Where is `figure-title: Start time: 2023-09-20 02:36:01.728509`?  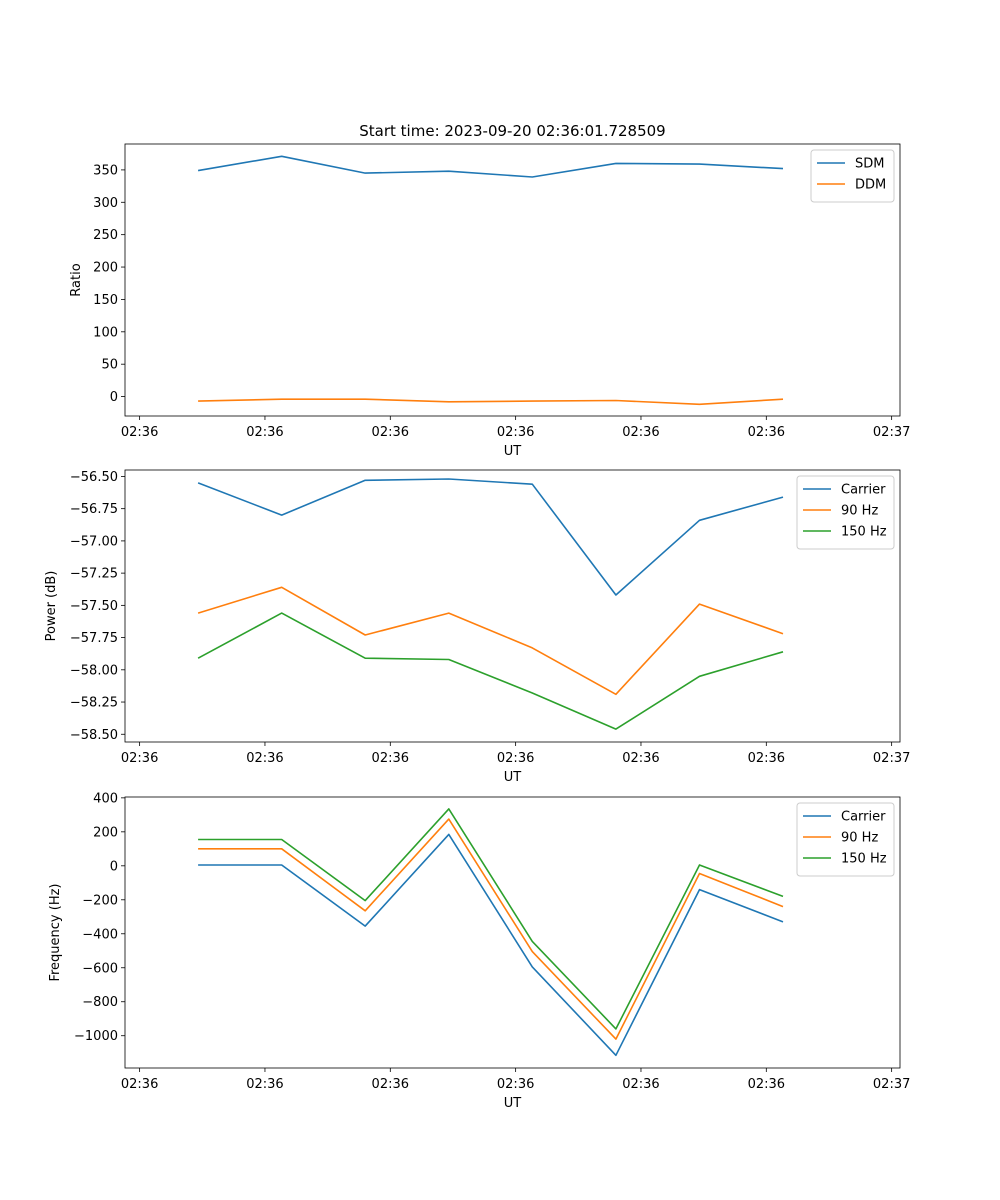
figure-title: Start time: 2023-09-20 02:36:01.728509 is located at coordinates (512, 131).